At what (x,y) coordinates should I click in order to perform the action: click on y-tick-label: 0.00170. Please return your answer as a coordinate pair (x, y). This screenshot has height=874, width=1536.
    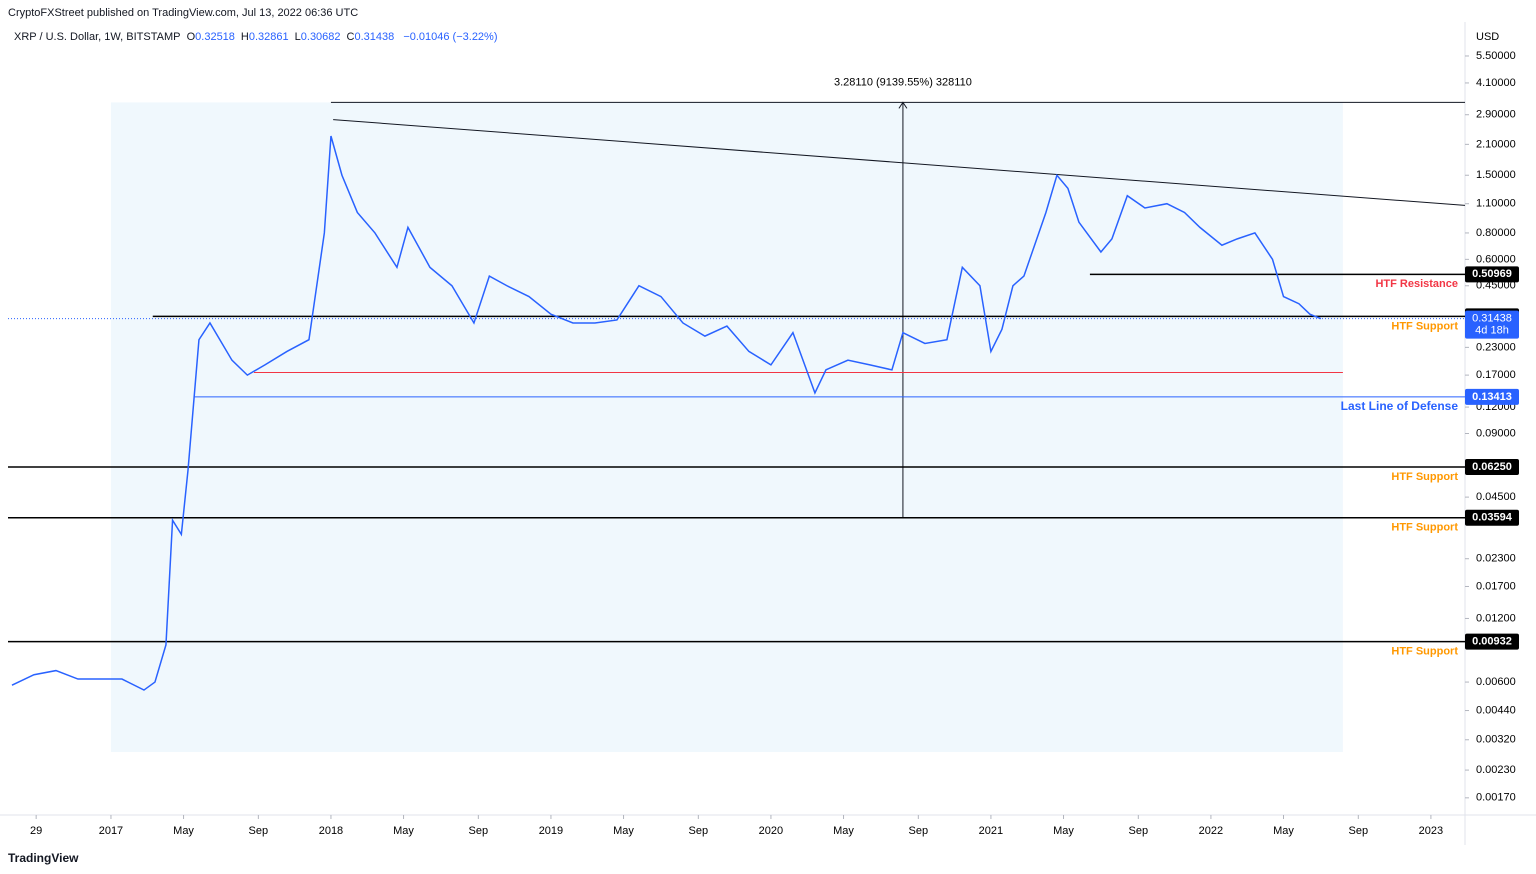
    Looking at the image, I should click on (1496, 798).